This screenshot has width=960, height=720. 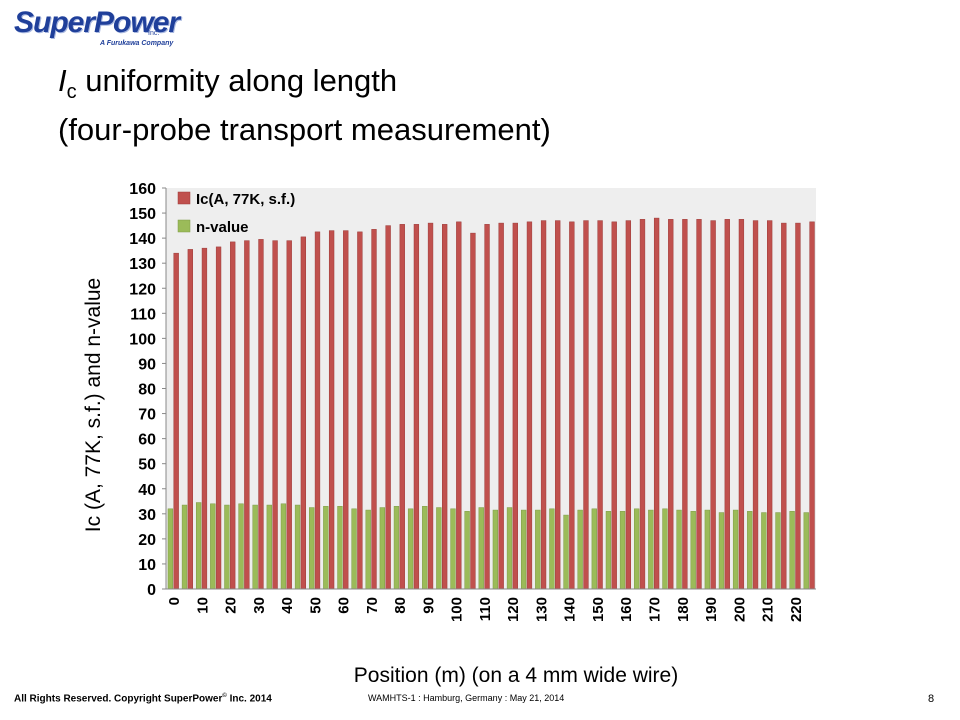 What do you see at coordinates (315, 605) in the screenshot?
I see `x-tick-label-50: 50` at bounding box center [315, 605].